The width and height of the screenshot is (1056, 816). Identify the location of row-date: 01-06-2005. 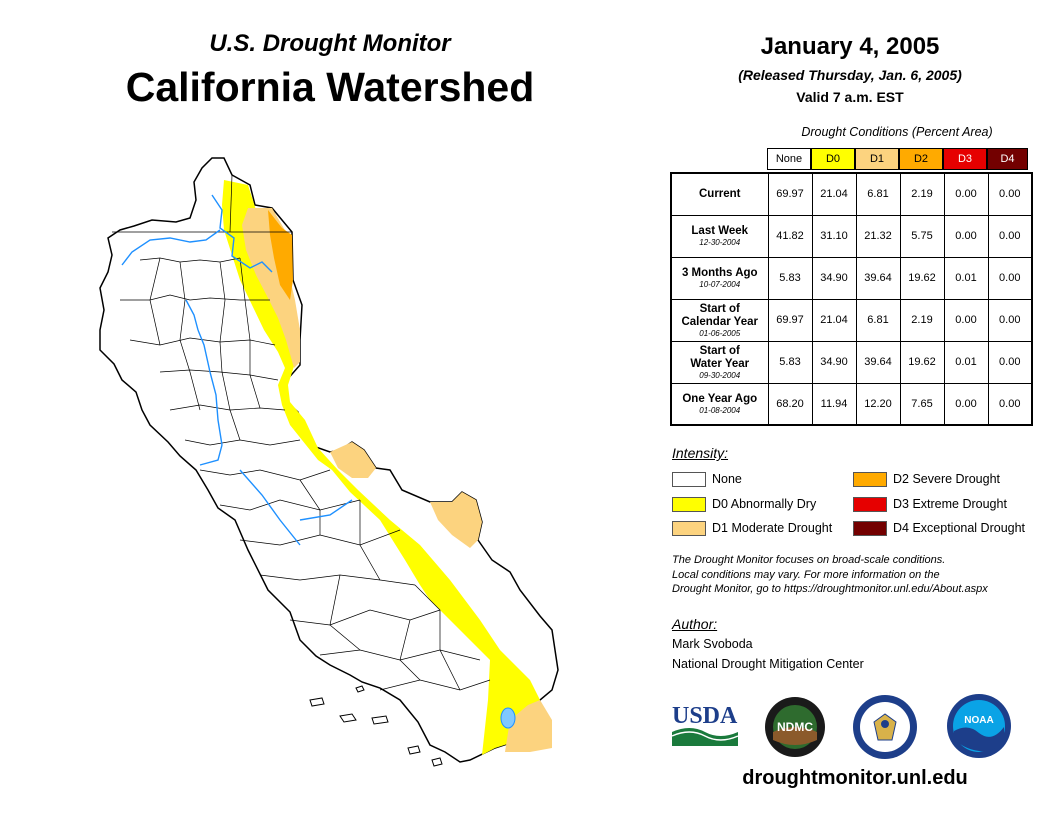
(720, 333).